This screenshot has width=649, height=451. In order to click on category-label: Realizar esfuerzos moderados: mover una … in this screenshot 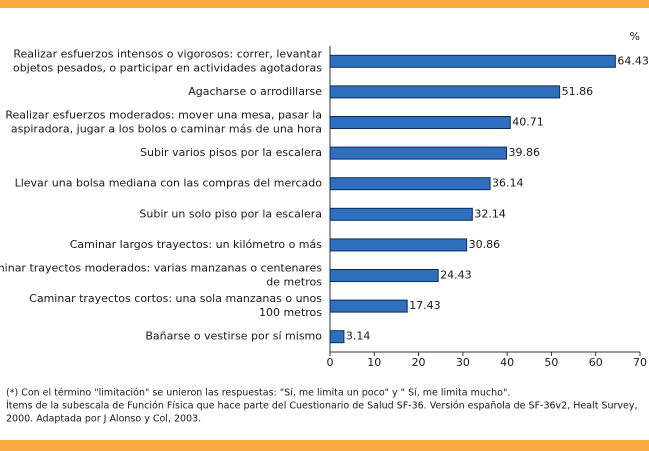, I will do `click(163, 115)`.